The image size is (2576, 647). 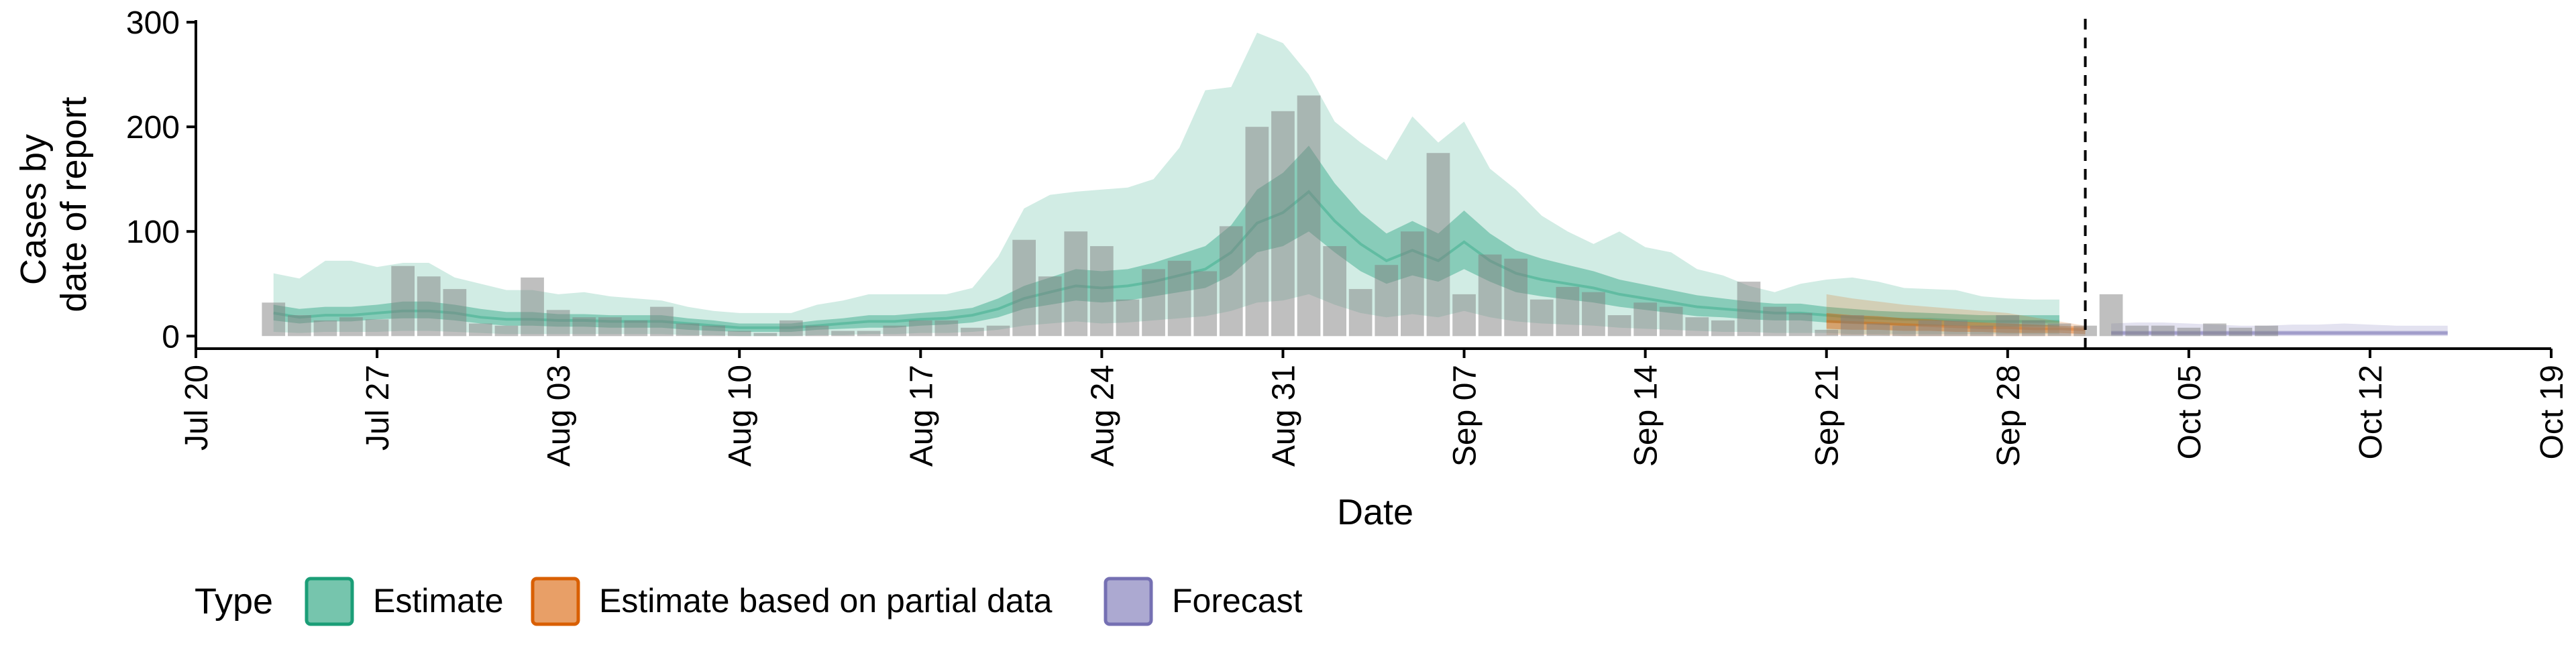 I want to click on median-line-estimate, so click(x=1166, y=259).